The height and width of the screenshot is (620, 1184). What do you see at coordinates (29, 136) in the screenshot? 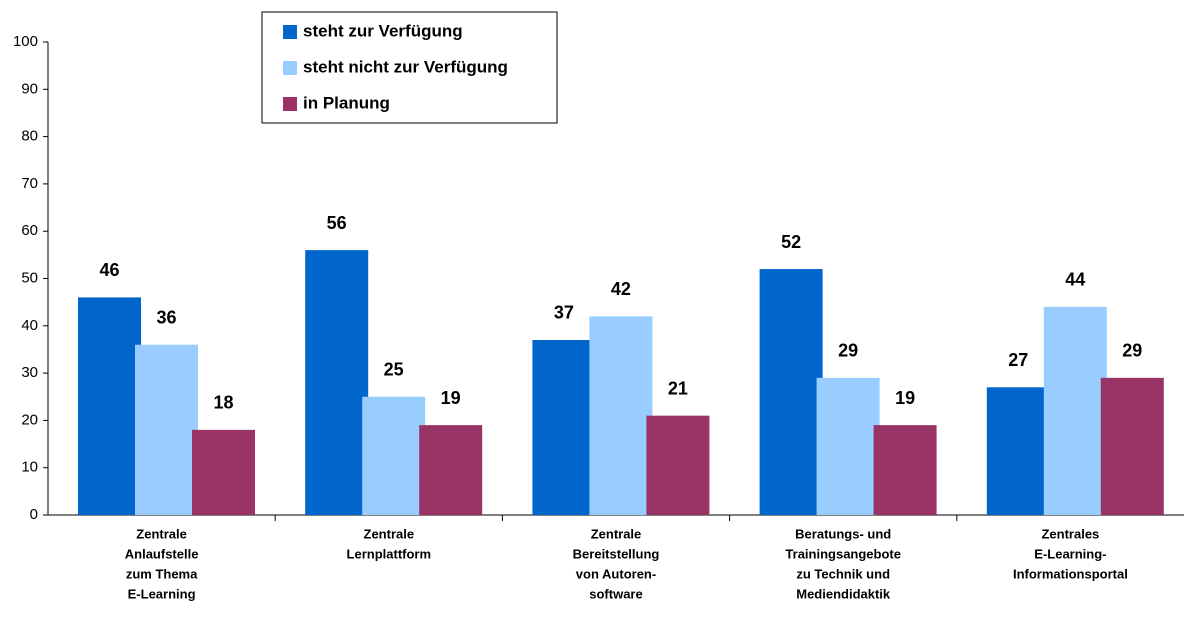
I see `y-tick-label: 80` at bounding box center [29, 136].